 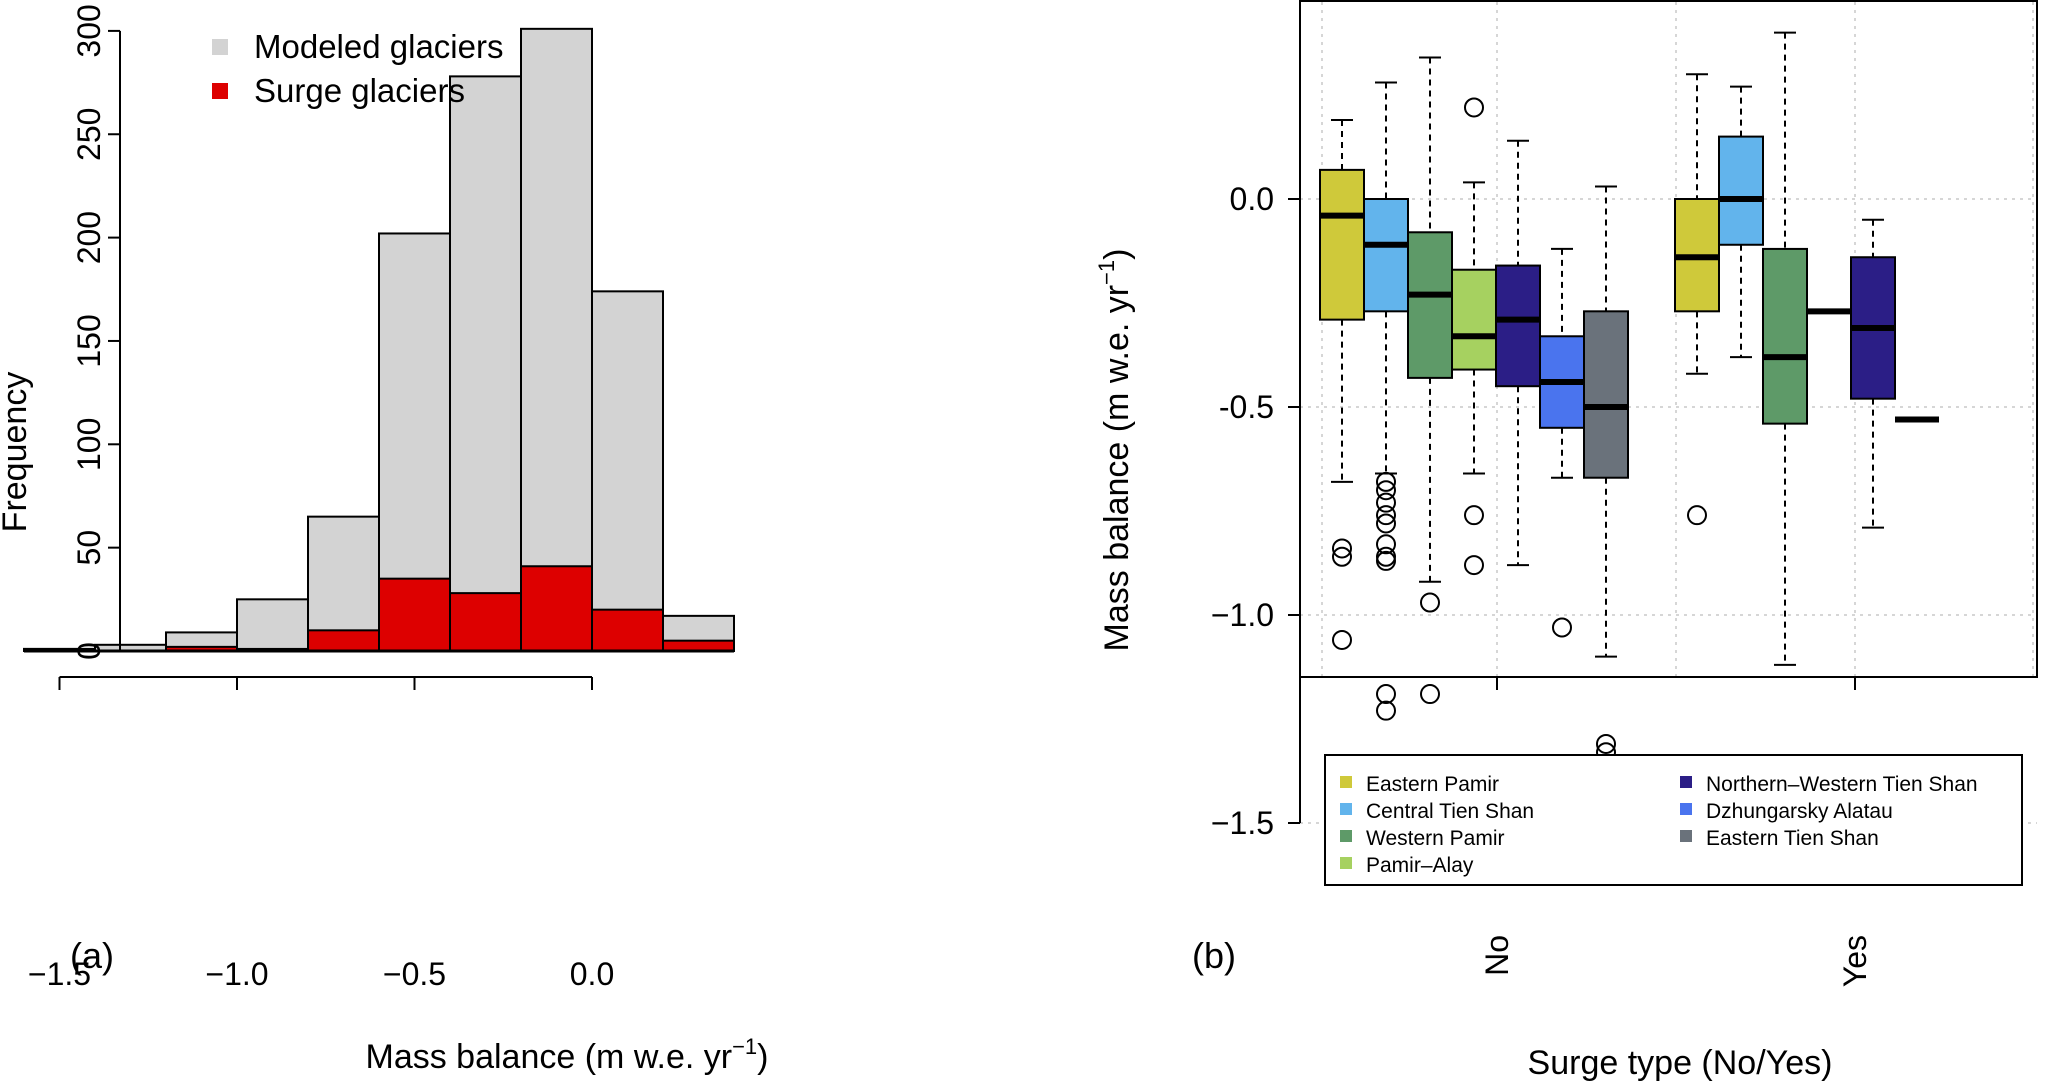 What do you see at coordinates (1252, 199) in the screenshot?
I see `boxplot-y-tick-label: 0.0` at bounding box center [1252, 199].